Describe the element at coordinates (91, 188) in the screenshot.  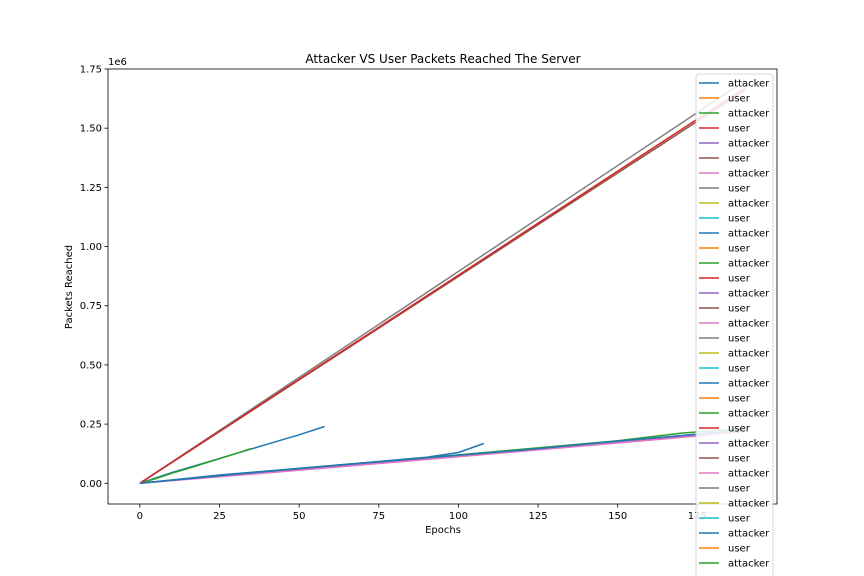
I see `y-tick-label: 1.25` at that location.